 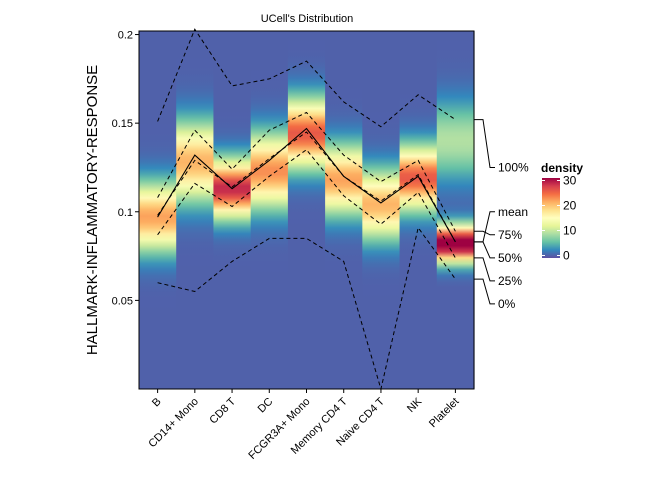 What do you see at coordinates (507, 304) in the screenshot?
I see `statistic-label: 0%` at bounding box center [507, 304].